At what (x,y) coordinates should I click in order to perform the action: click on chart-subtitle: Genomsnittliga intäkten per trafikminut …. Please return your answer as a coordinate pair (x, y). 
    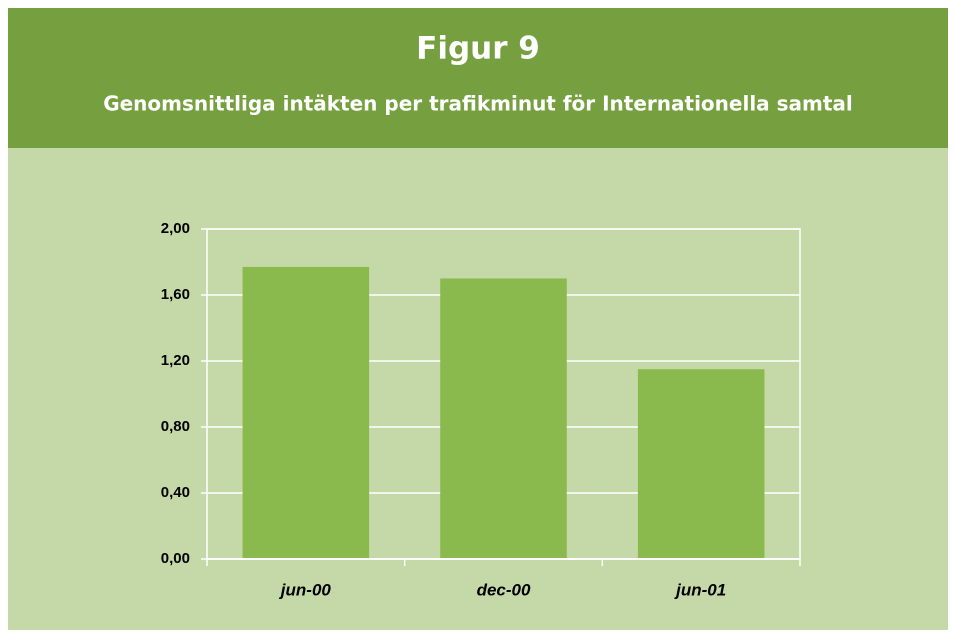
    Looking at the image, I should click on (478, 104).